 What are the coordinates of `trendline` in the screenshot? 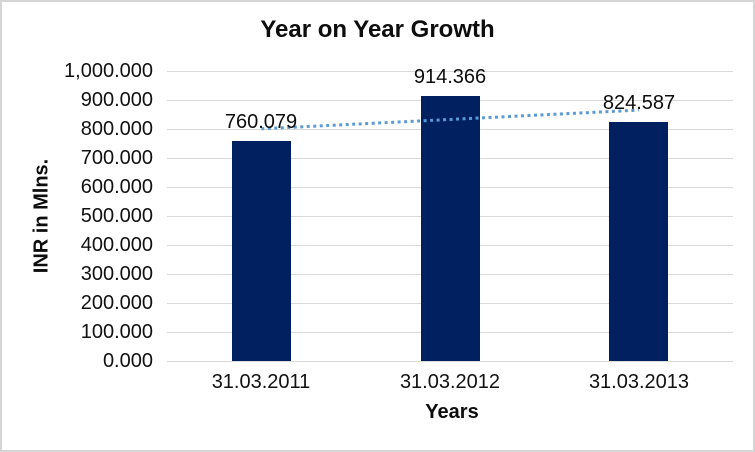 It's located at (450, 119).